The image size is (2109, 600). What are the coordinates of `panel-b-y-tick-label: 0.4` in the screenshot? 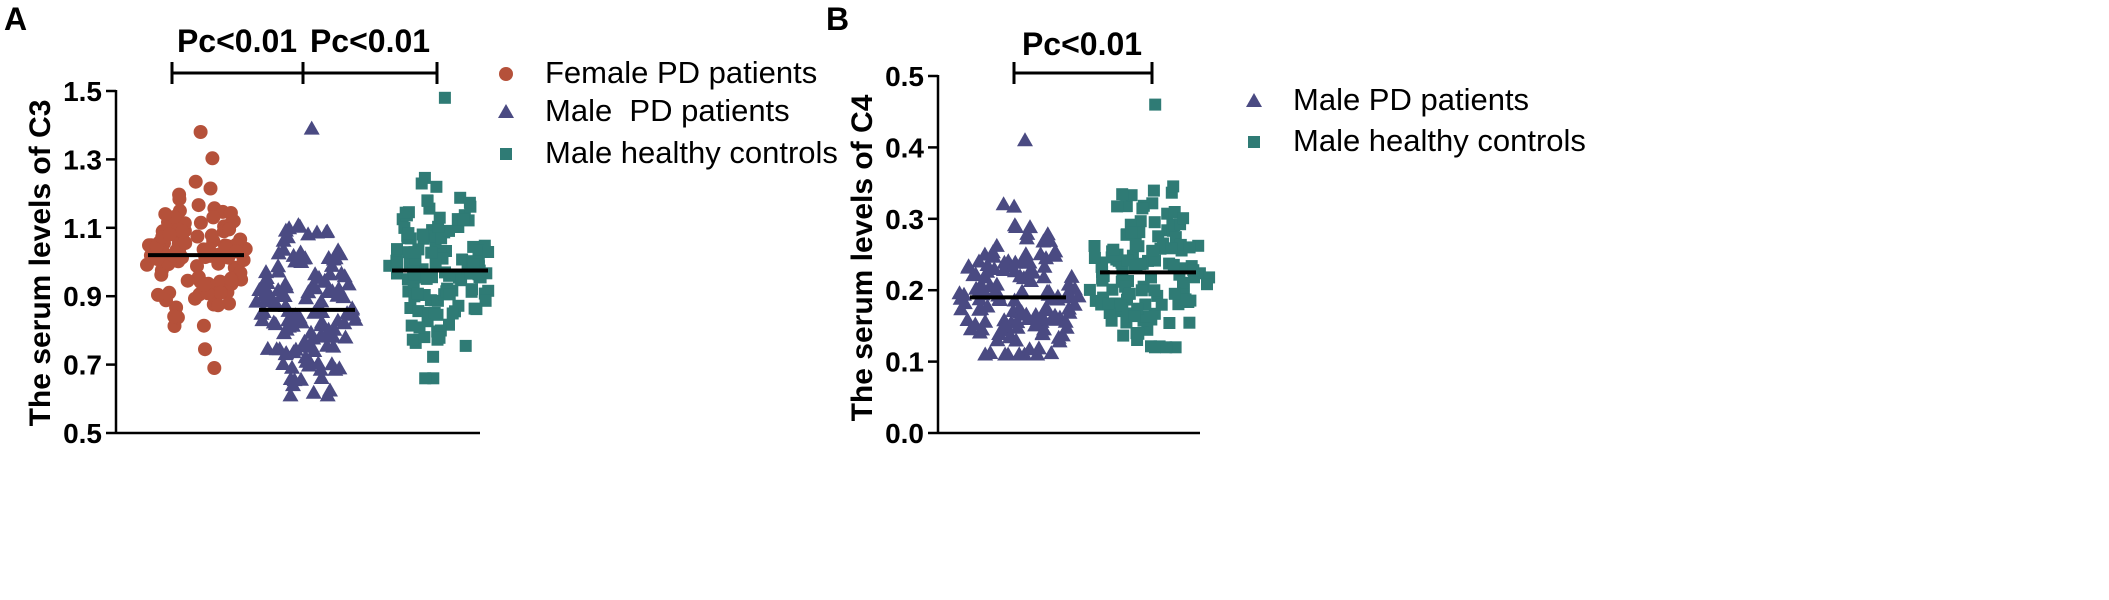 It's located at (904, 147).